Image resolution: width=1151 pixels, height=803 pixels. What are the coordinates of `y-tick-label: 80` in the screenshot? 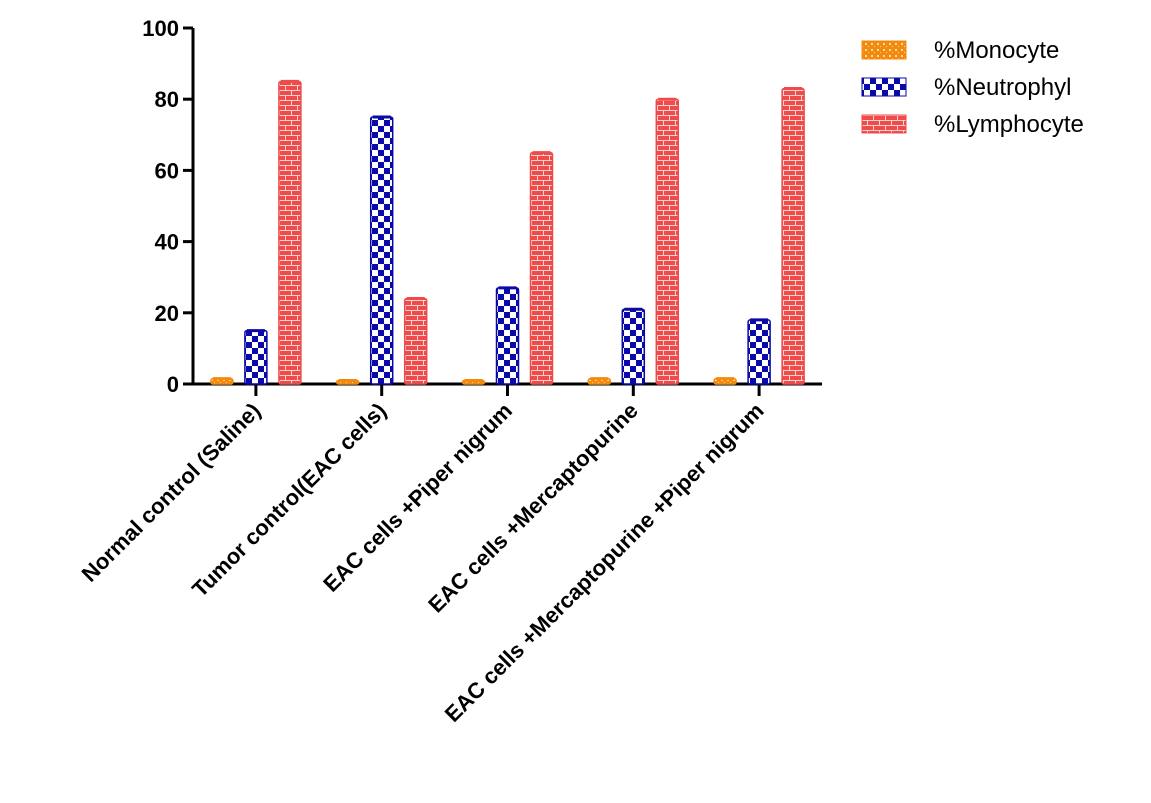 It's located at (167, 99).